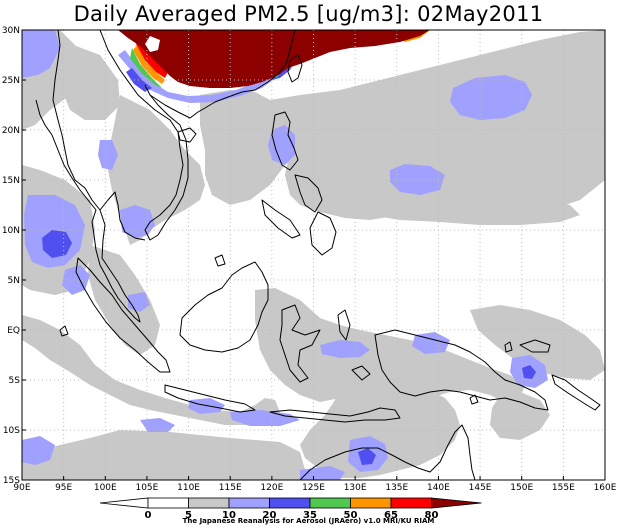 This screenshot has height=529, width=617. Describe the element at coordinates (480, 488) in the screenshot. I see `lon-tick-label: 145E` at that location.